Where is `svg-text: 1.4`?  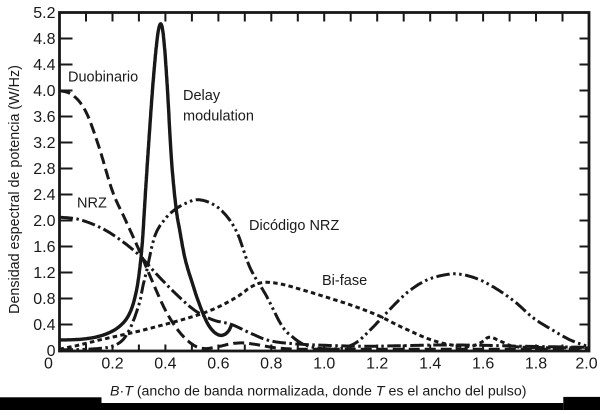 svg-text: 1.4 is located at coordinates (430, 364).